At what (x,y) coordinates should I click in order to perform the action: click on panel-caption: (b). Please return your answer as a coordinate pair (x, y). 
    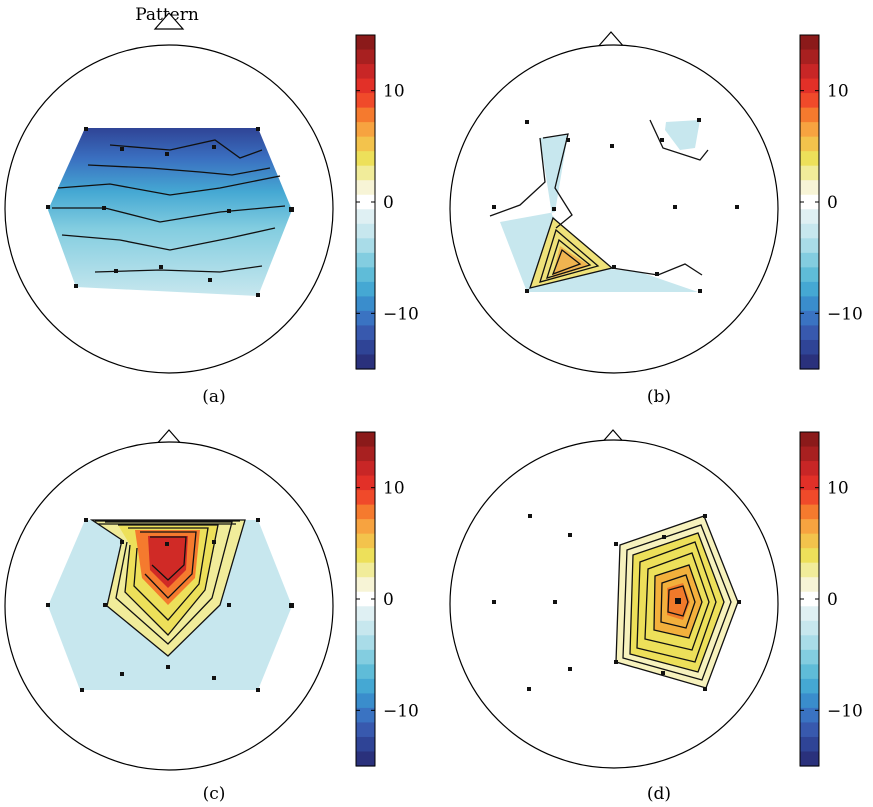
    Looking at the image, I should click on (659, 397).